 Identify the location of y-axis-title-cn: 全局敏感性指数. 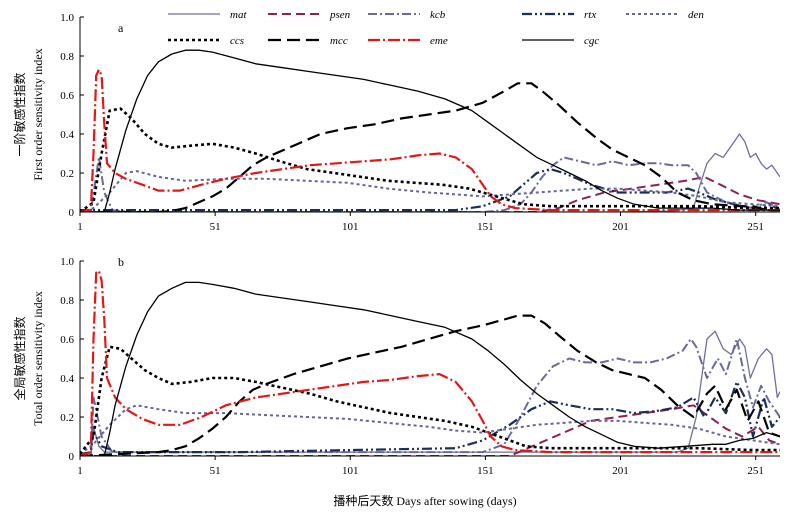
(19, 358).